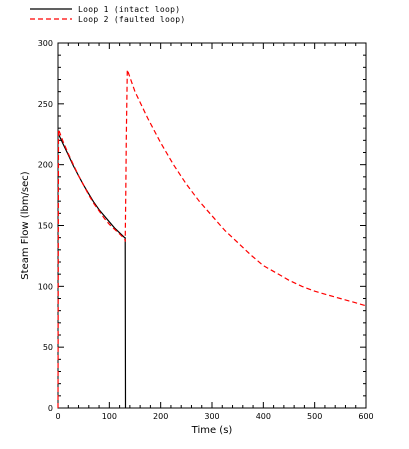 This screenshot has height=449, width=409. What do you see at coordinates (131, 19) in the screenshot?
I see `legend-label-2: Loop 2 (faulted loop)` at bounding box center [131, 19].